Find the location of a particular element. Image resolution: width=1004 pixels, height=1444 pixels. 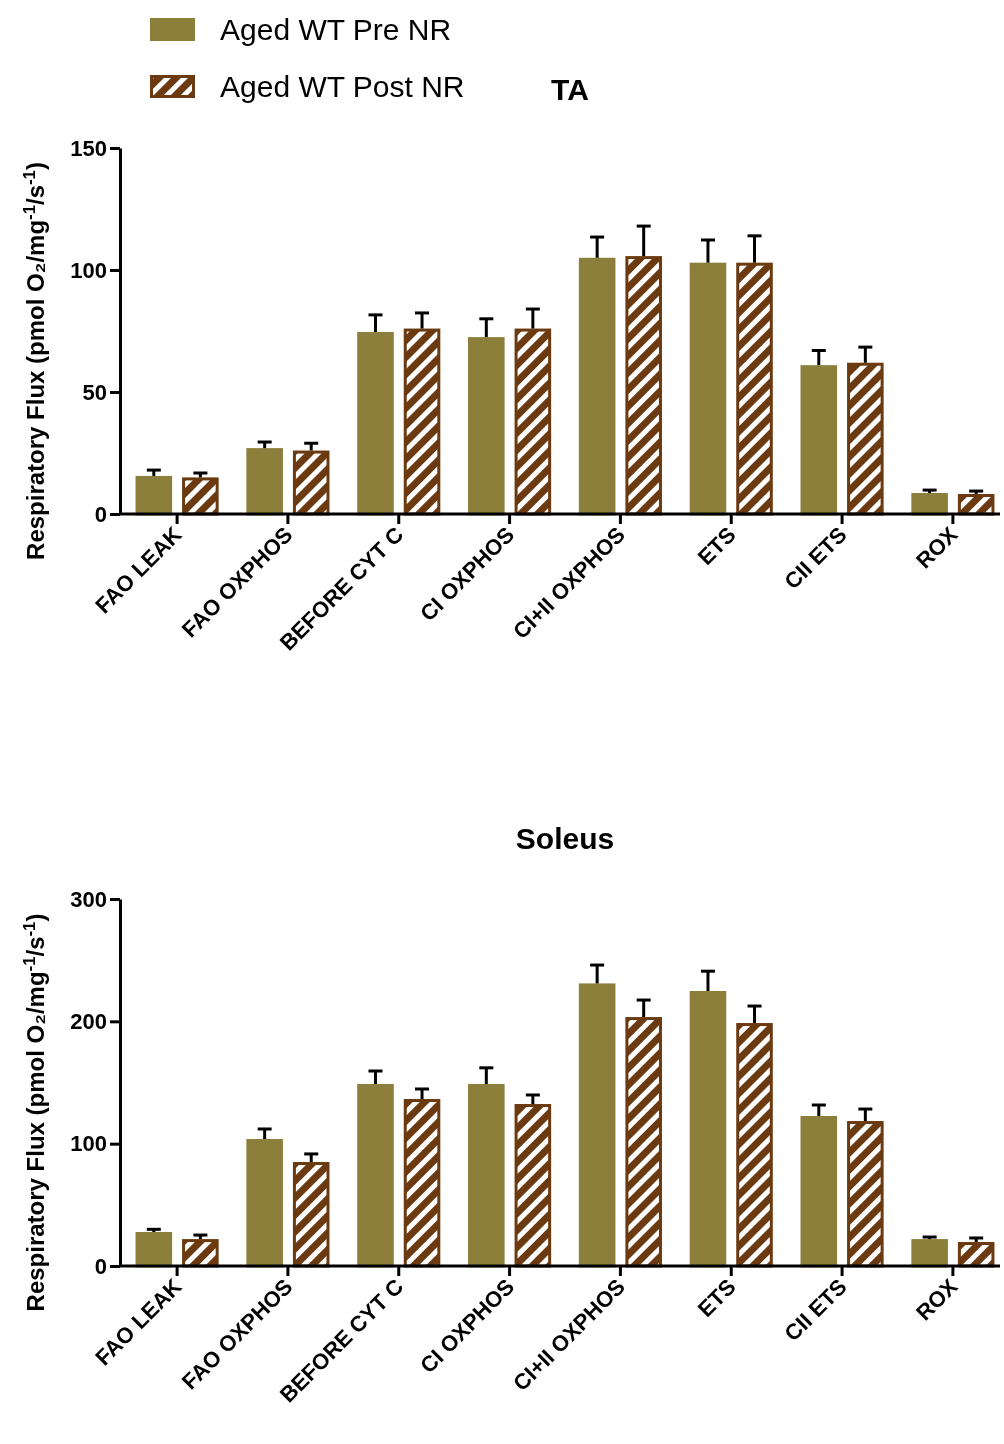

chart-title: TA is located at coordinates (570, 89).